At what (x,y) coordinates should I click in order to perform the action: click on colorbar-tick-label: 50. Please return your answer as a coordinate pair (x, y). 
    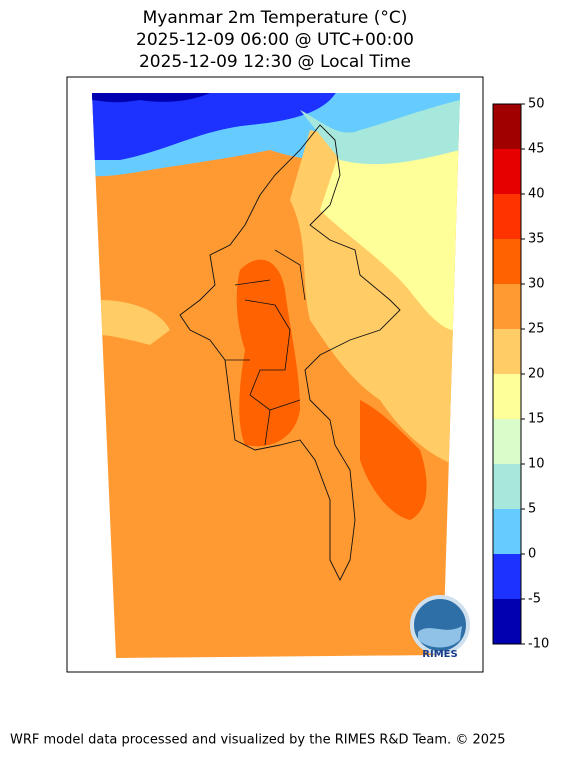
    Looking at the image, I should click on (536, 104).